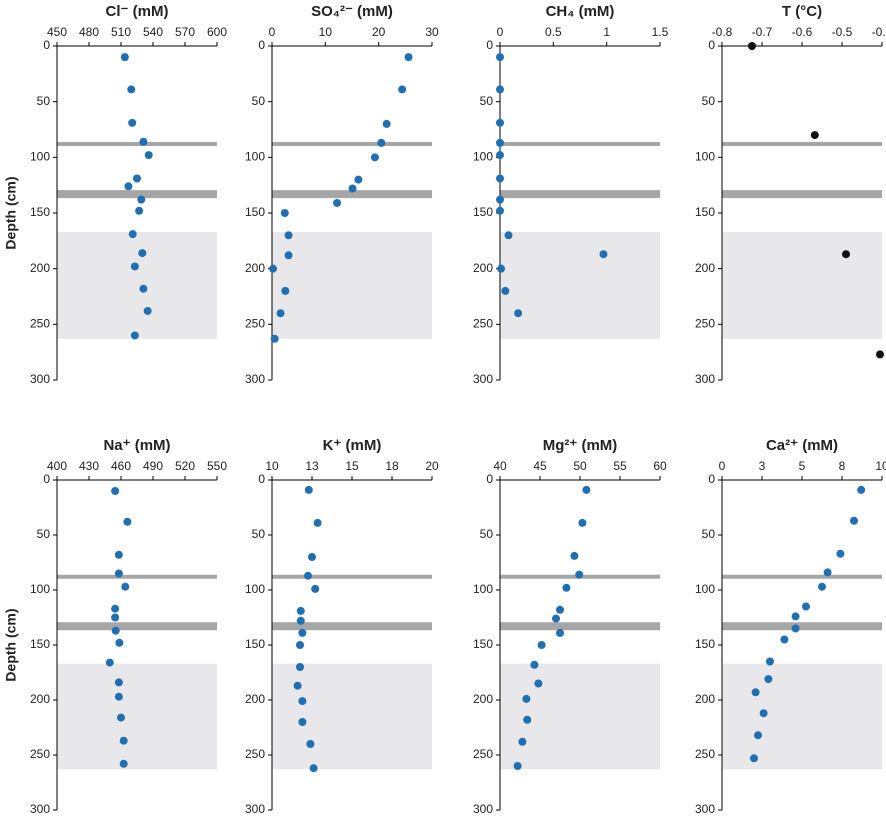 Image resolution: width=886 pixels, height=819 pixels. Describe the element at coordinates (89, 466) in the screenshot. I see `x-tick-label: 430` at that location.